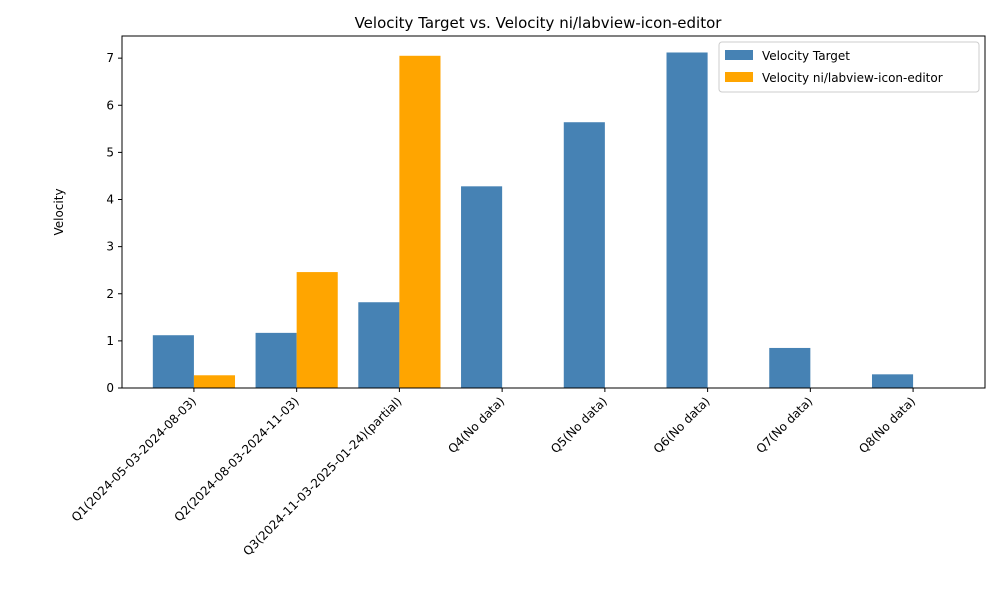 Image resolution: width=1000 pixels, height=600 pixels. Describe the element at coordinates (110, 105) in the screenshot. I see `y-tick-label: 6` at that location.